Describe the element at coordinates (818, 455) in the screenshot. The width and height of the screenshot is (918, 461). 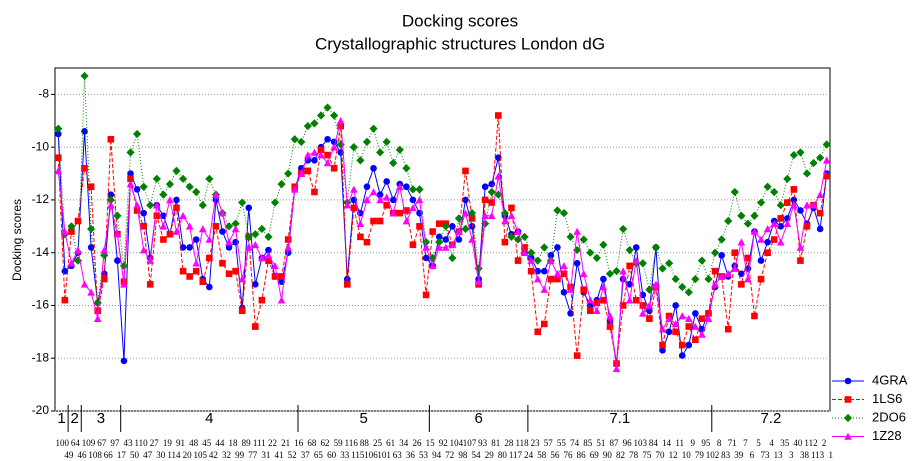
I see `x-tick-label: 113` at that location.